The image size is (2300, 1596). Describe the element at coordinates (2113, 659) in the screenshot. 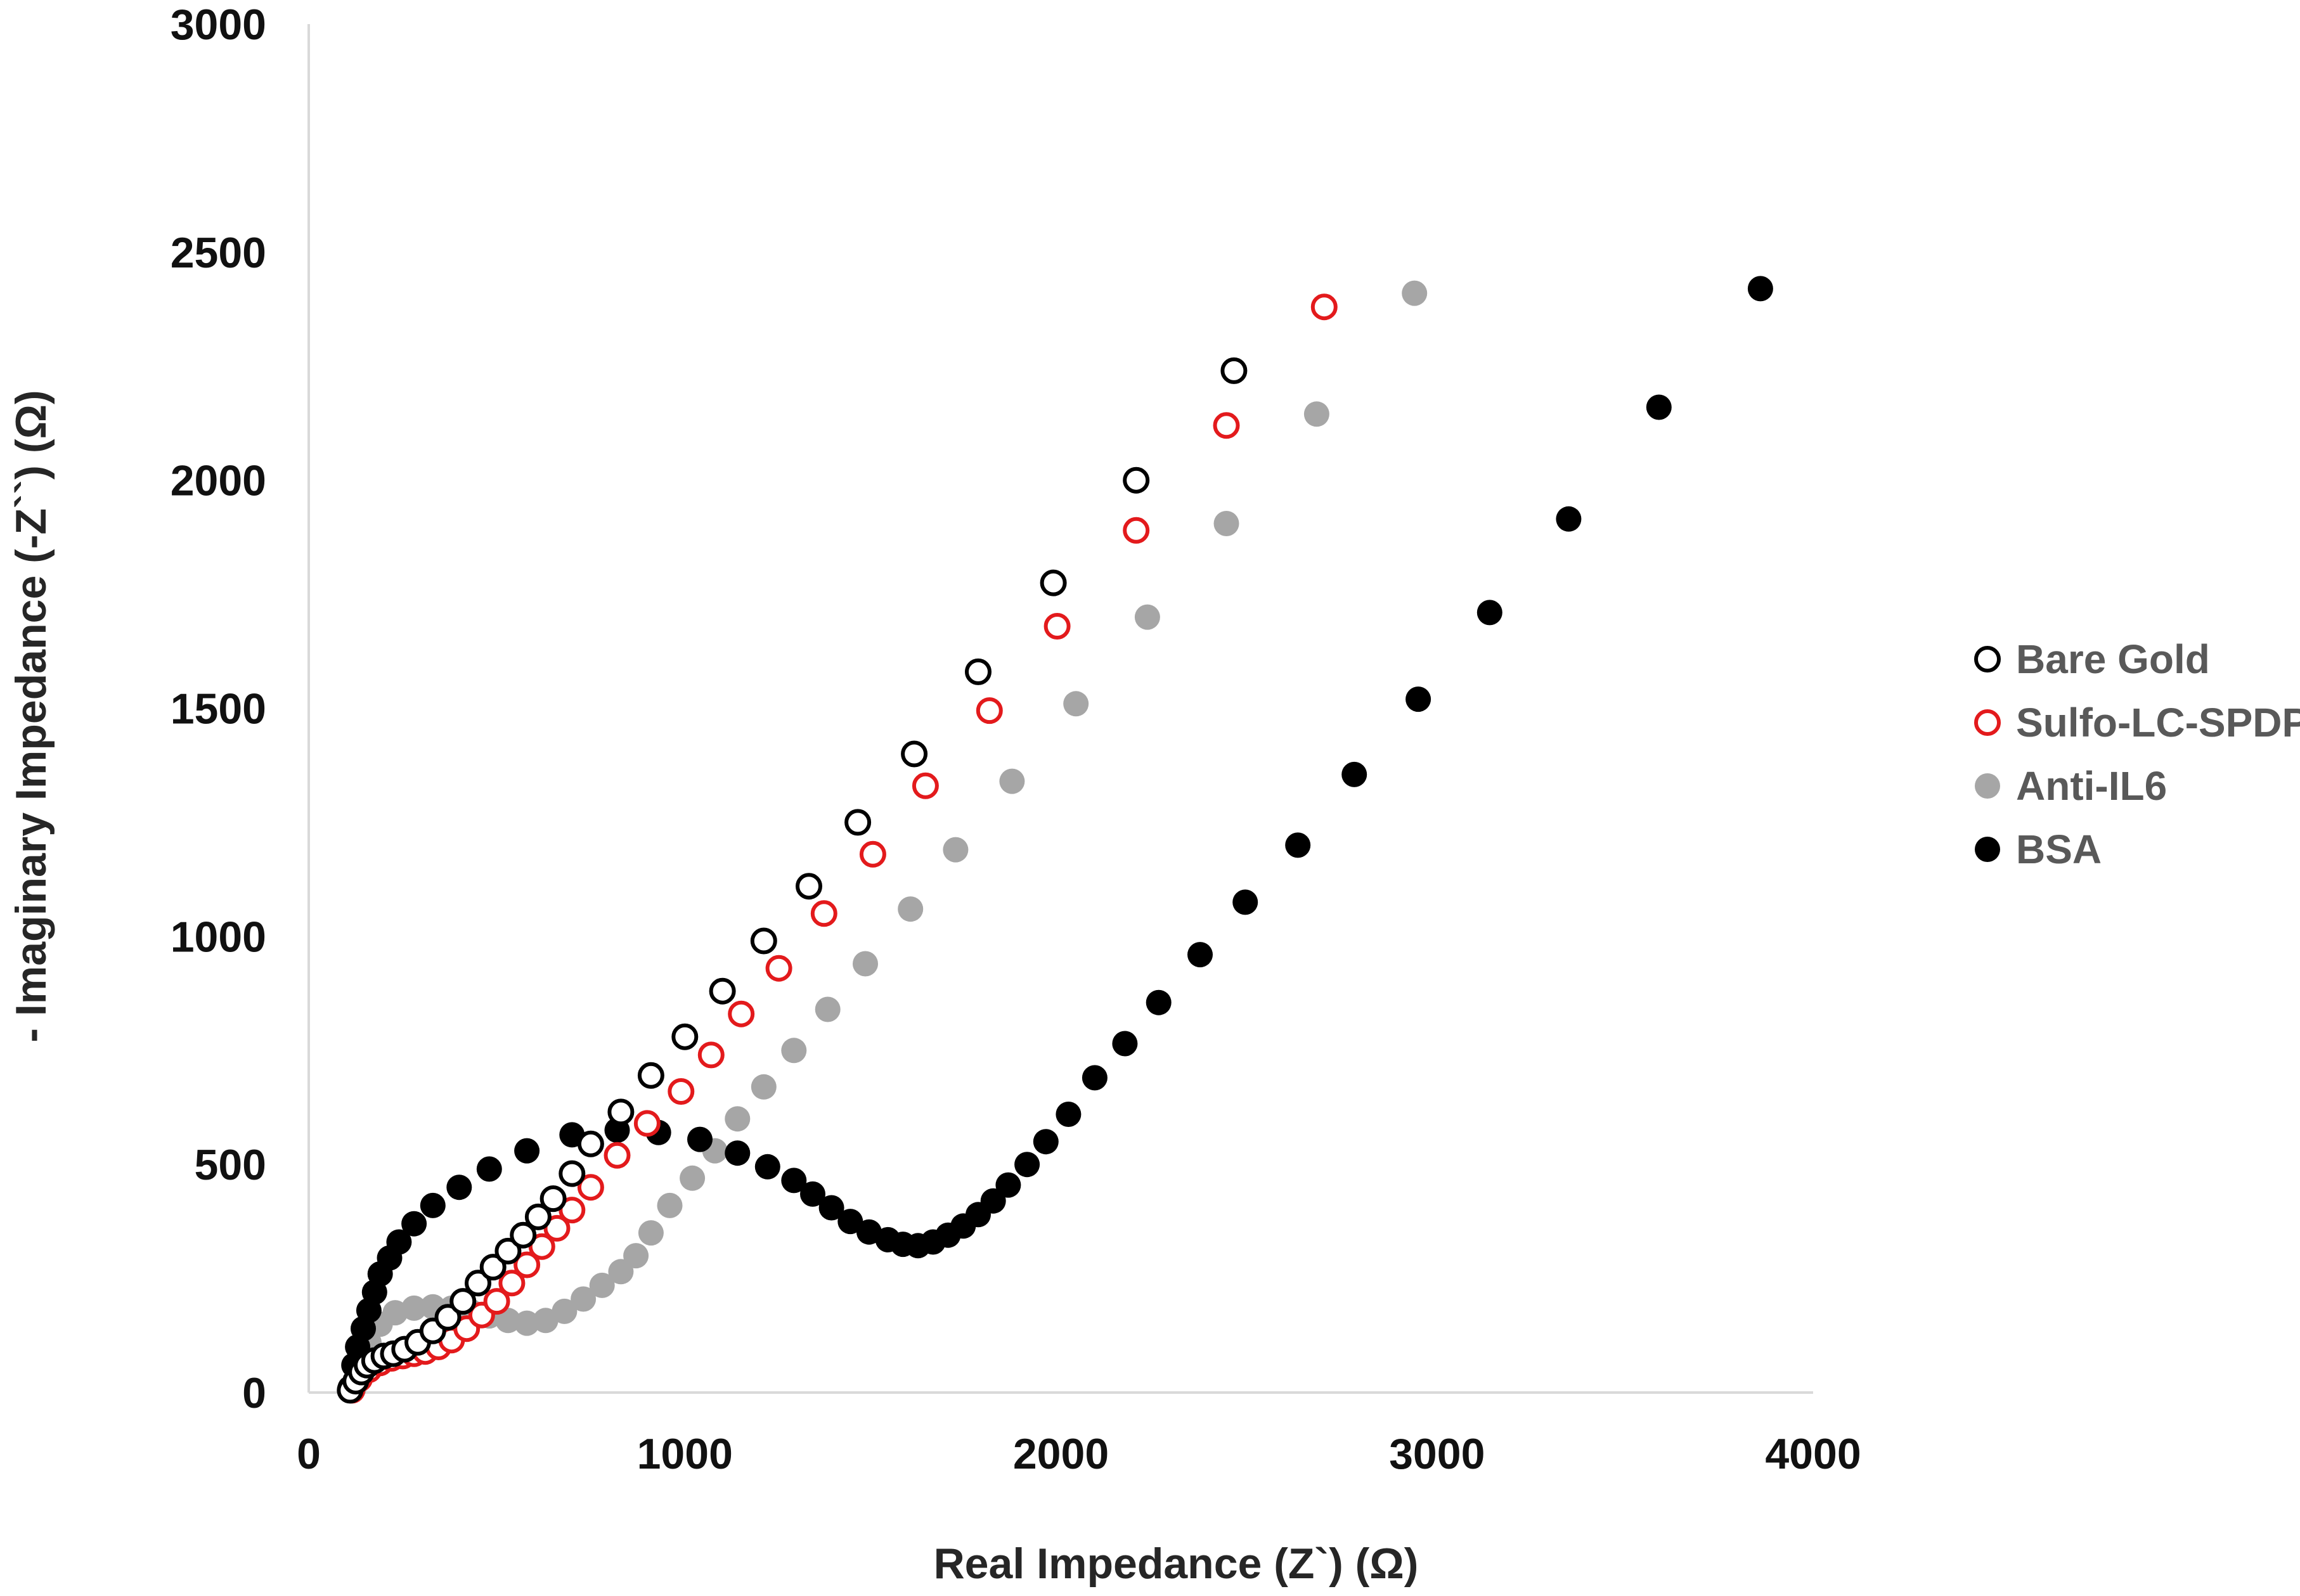

I see `legend-label: Bare Gold` at that location.